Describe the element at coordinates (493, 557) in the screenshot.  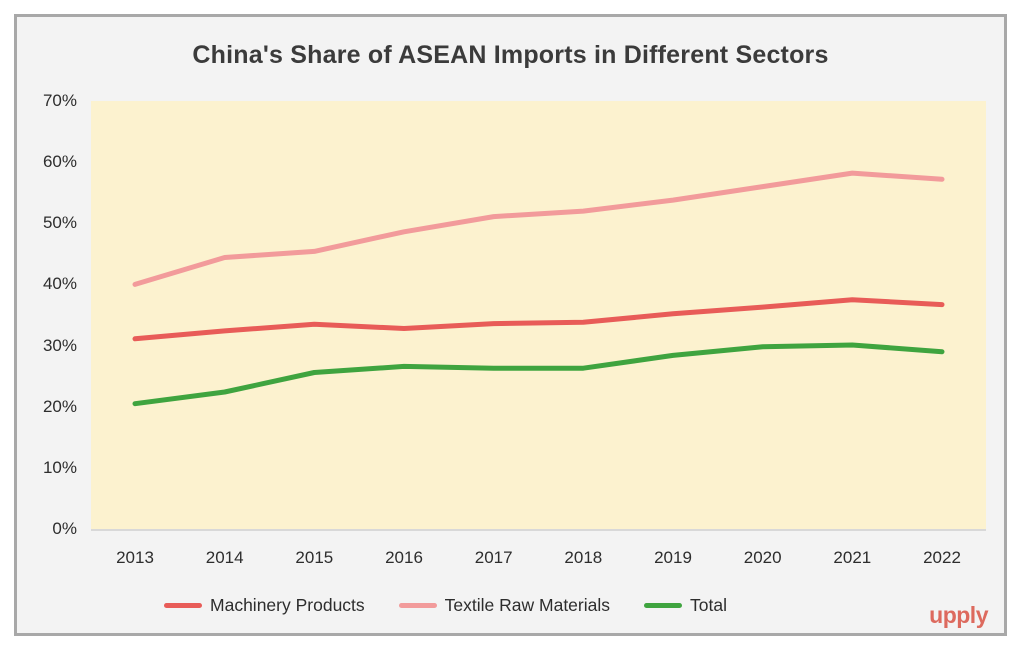
I see `x-tick-label: 2017` at that location.